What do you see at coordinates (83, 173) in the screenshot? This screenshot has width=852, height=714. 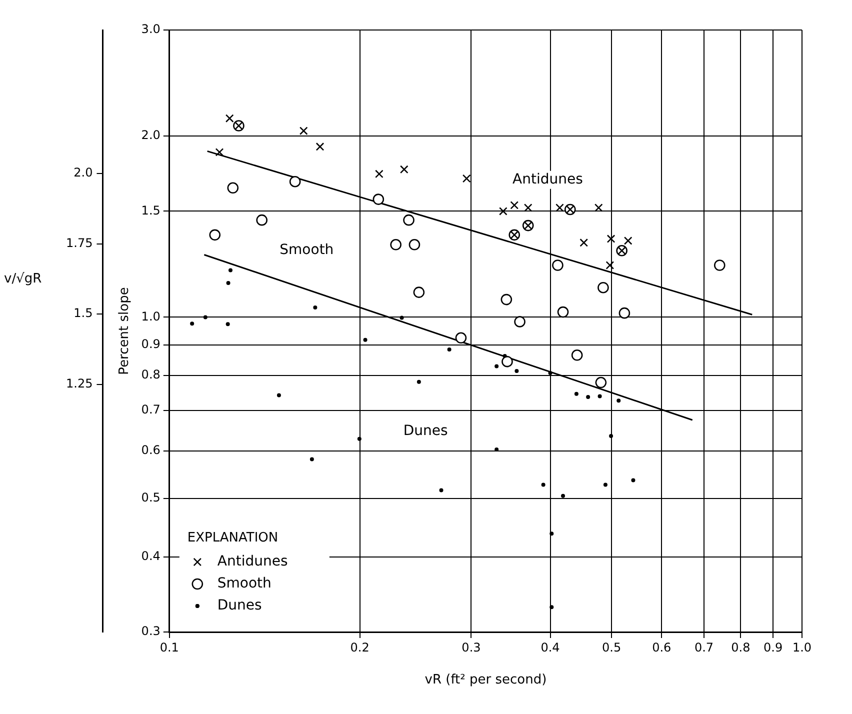 I see `y2-tick-label: 2.0` at bounding box center [83, 173].